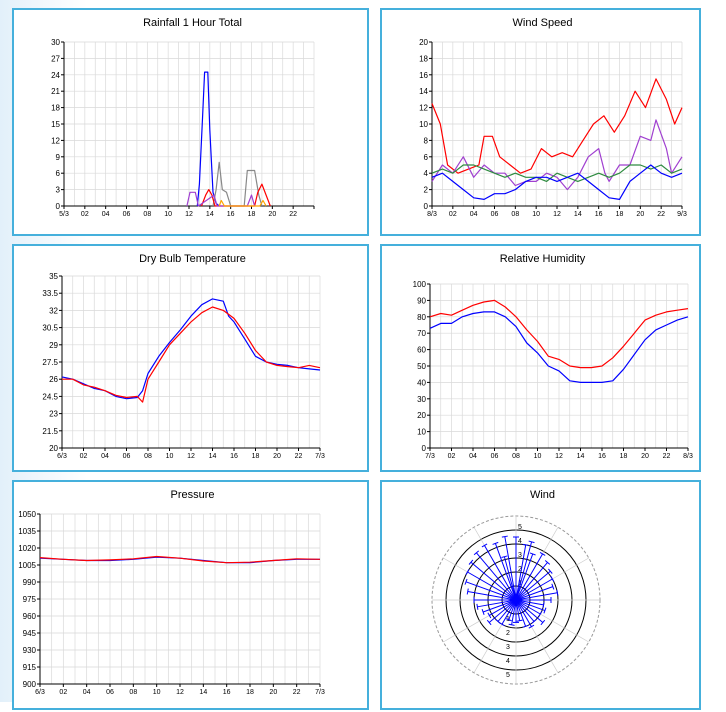 The image size is (726, 712). What do you see at coordinates (421, 382) in the screenshot?
I see `y-tick-label: 40` at bounding box center [421, 382].